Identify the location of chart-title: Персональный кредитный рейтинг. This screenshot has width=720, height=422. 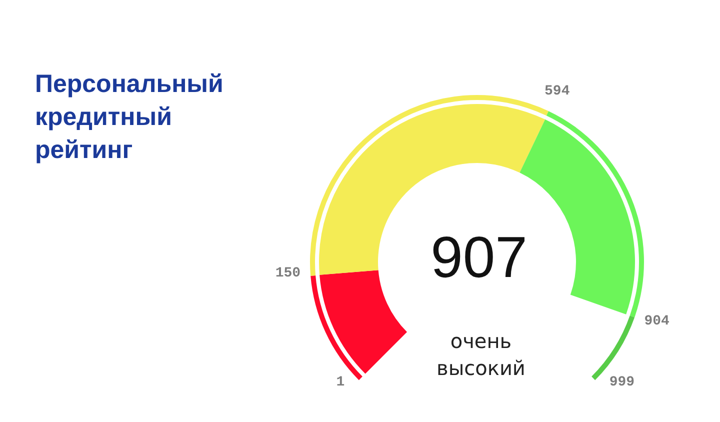
(129, 117).